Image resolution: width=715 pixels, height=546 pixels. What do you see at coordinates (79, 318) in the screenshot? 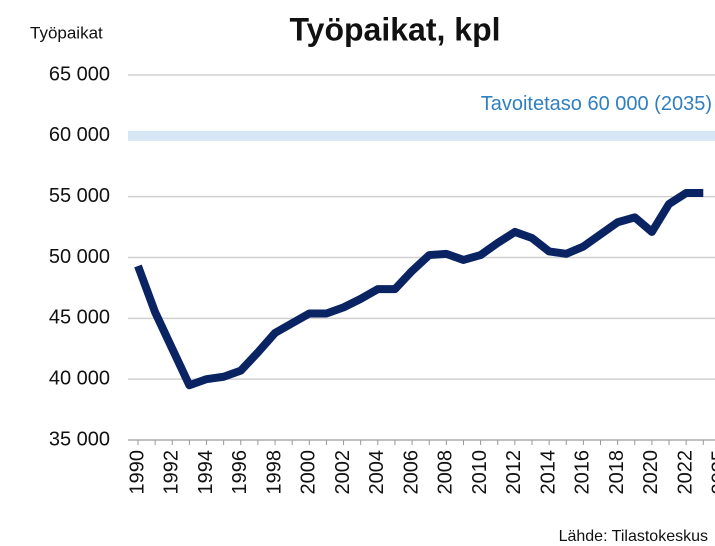
I see `y-tick-label: 45 000` at bounding box center [79, 318].